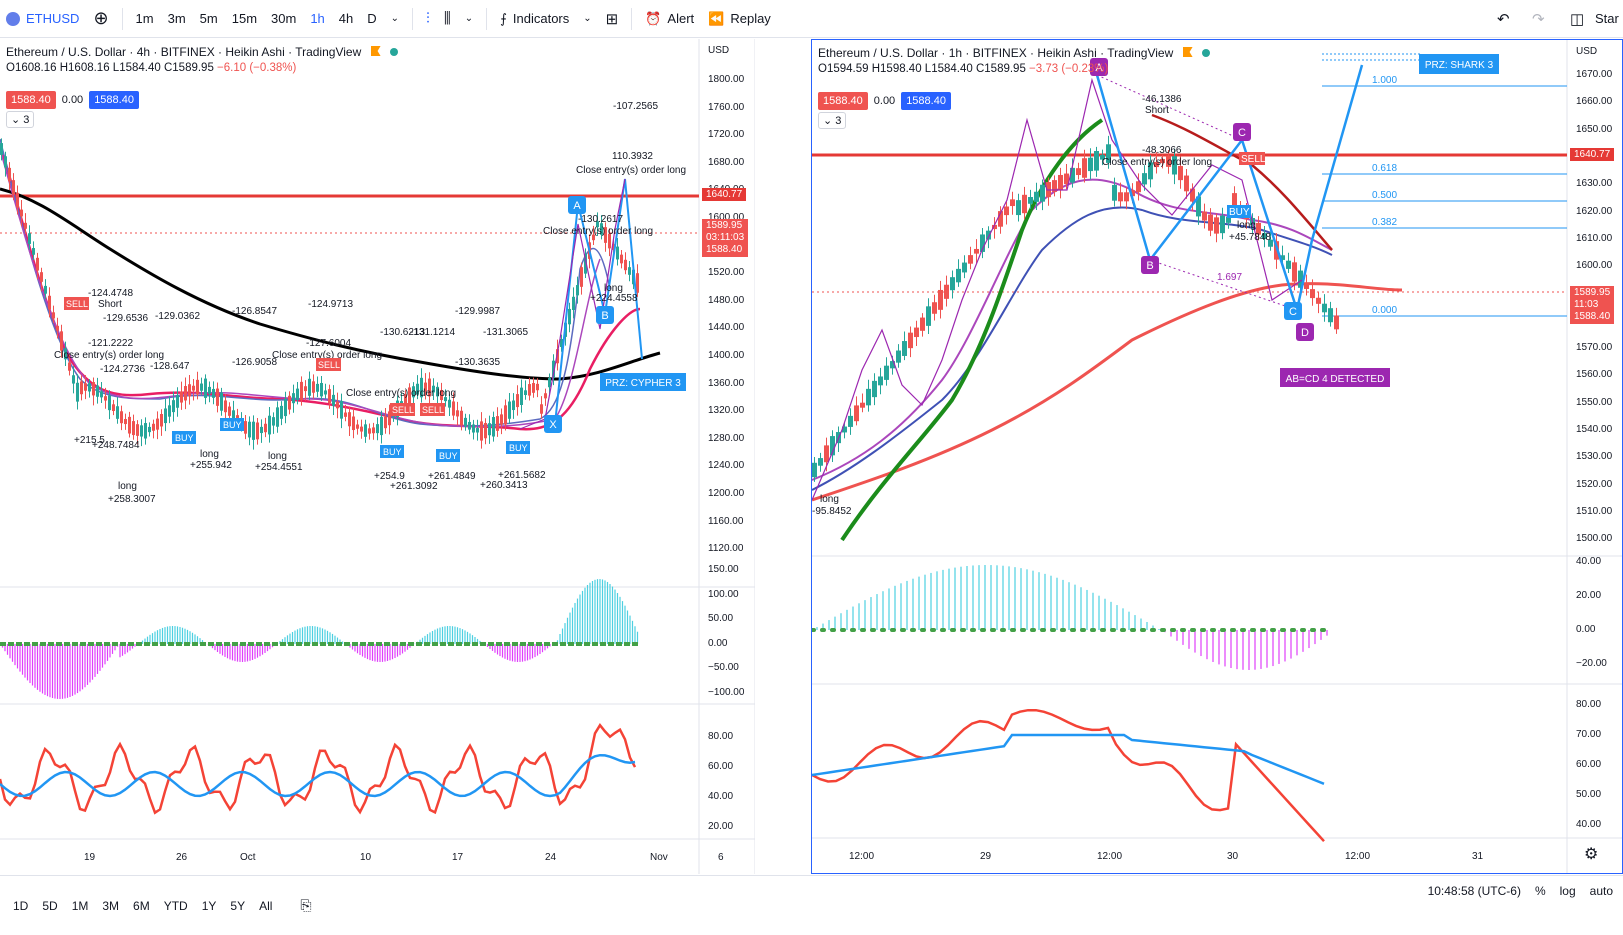  Describe the element at coordinates (266, 905) in the screenshot. I see `range-all: All` at that location.